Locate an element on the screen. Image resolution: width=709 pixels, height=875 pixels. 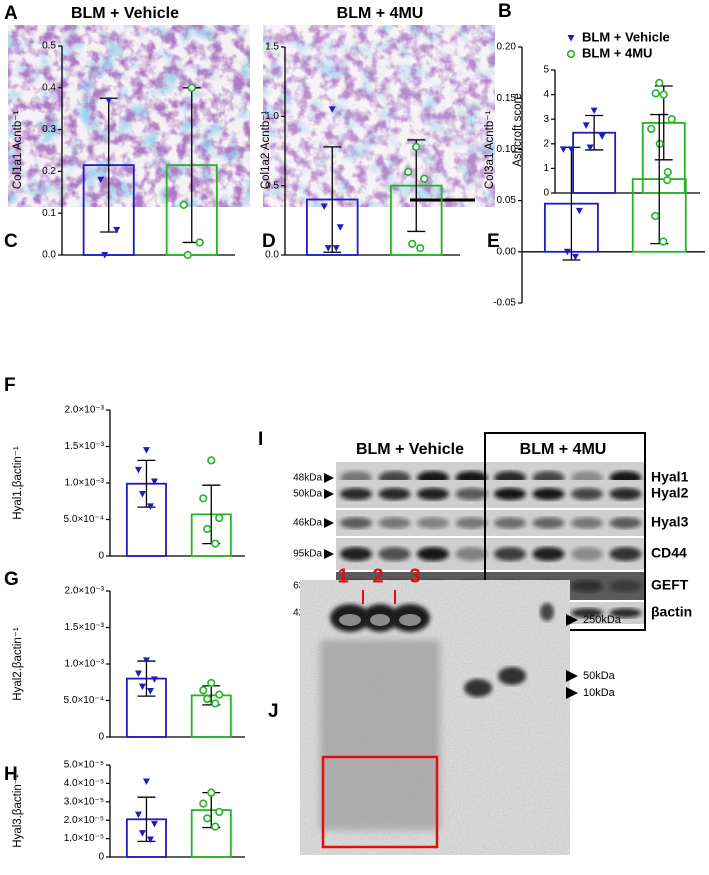
y-tick-label: 0.05 is located at coordinates (507, 200).